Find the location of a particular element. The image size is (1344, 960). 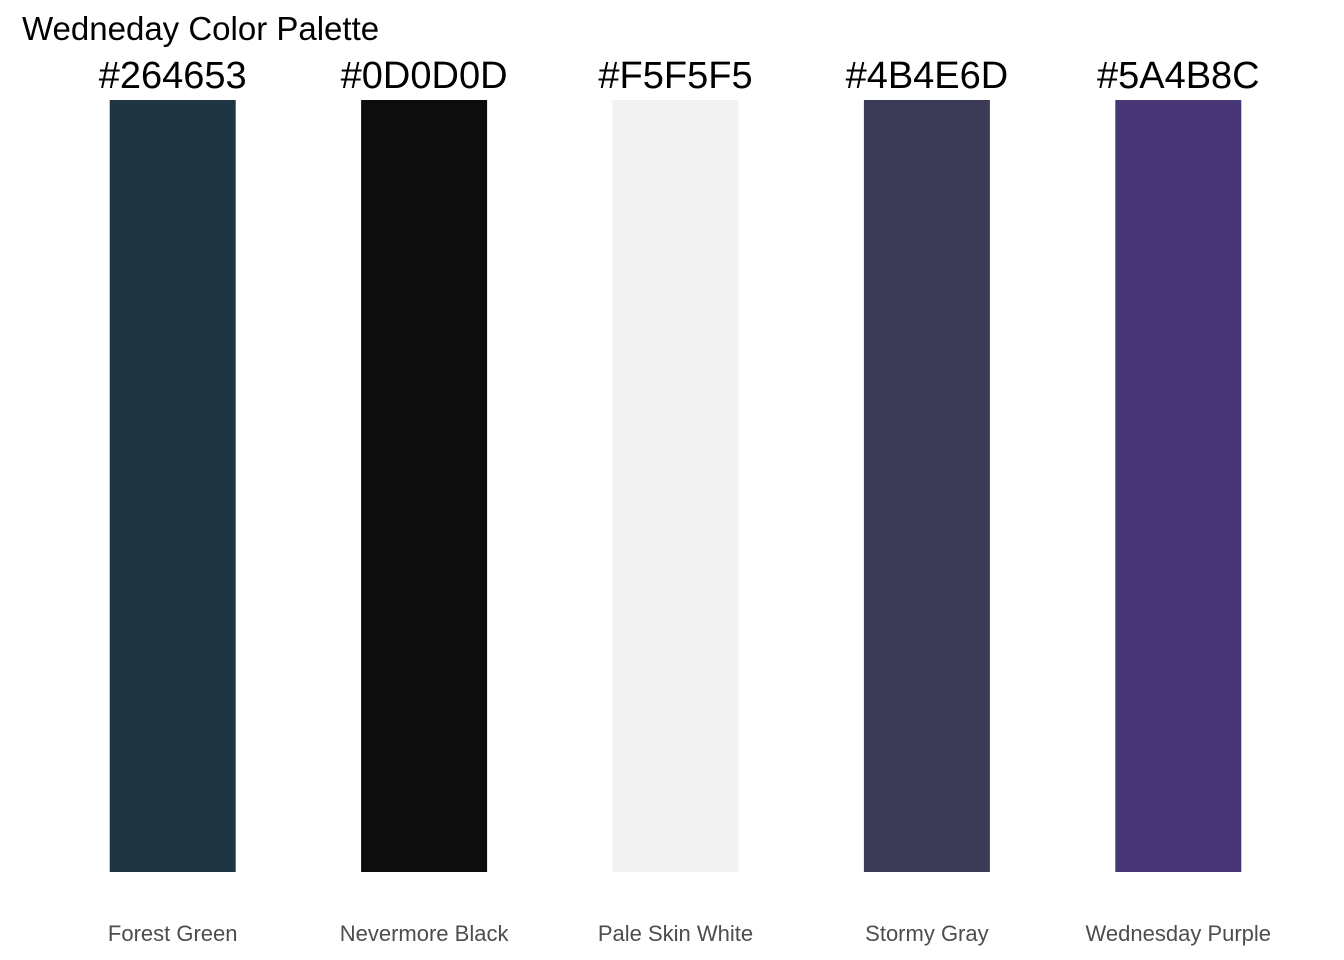

hex-labels-group: #264653 #0D0D0D #F5F5F5 #4B4E6D #5A4B8C is located at coordinates (679, 76).